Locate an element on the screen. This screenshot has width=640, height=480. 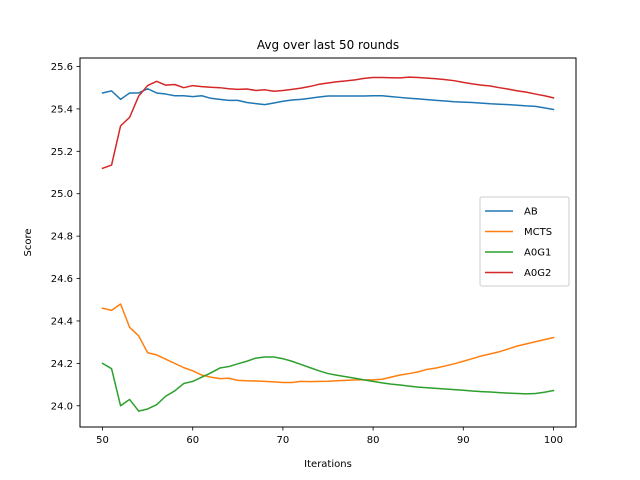
legend: AB MCTS A0G1 A0G2 is located at coordinates (524, 241).